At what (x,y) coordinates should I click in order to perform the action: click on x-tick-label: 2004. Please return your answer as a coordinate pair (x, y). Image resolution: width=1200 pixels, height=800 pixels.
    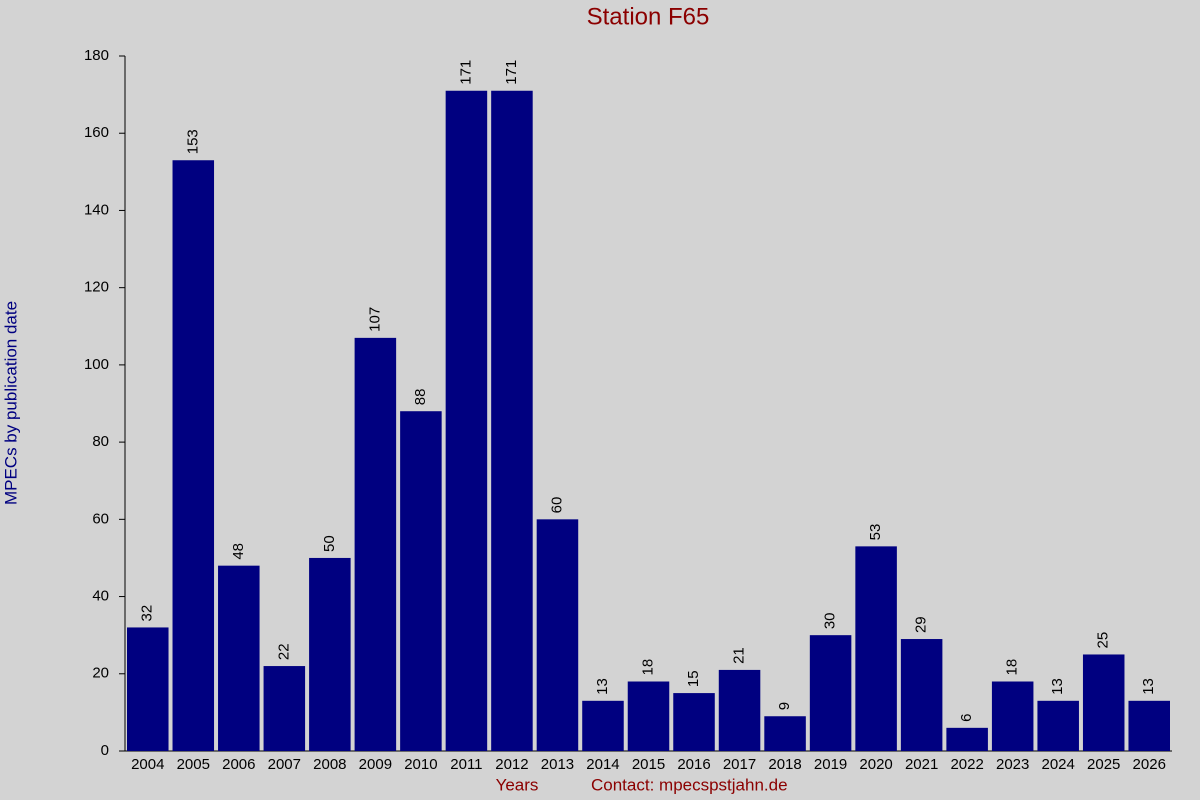
    Looking at the image, I should click on (147, 764).